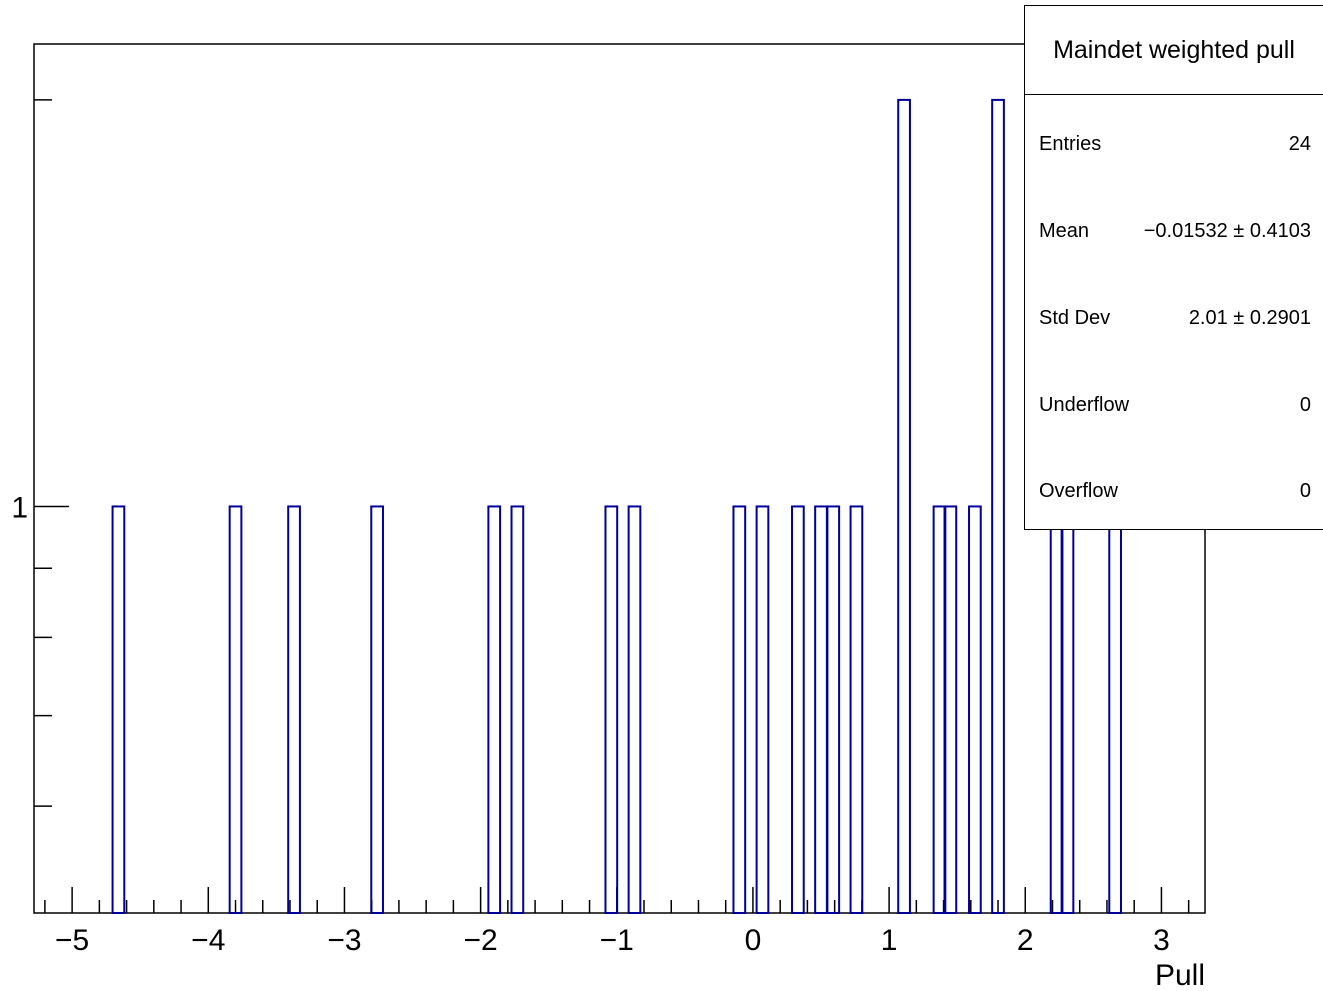 The height and width of the screenshot is (991, 1323). I want to click on stats-row-underflow: Underflow 0, so click(1175, 405).